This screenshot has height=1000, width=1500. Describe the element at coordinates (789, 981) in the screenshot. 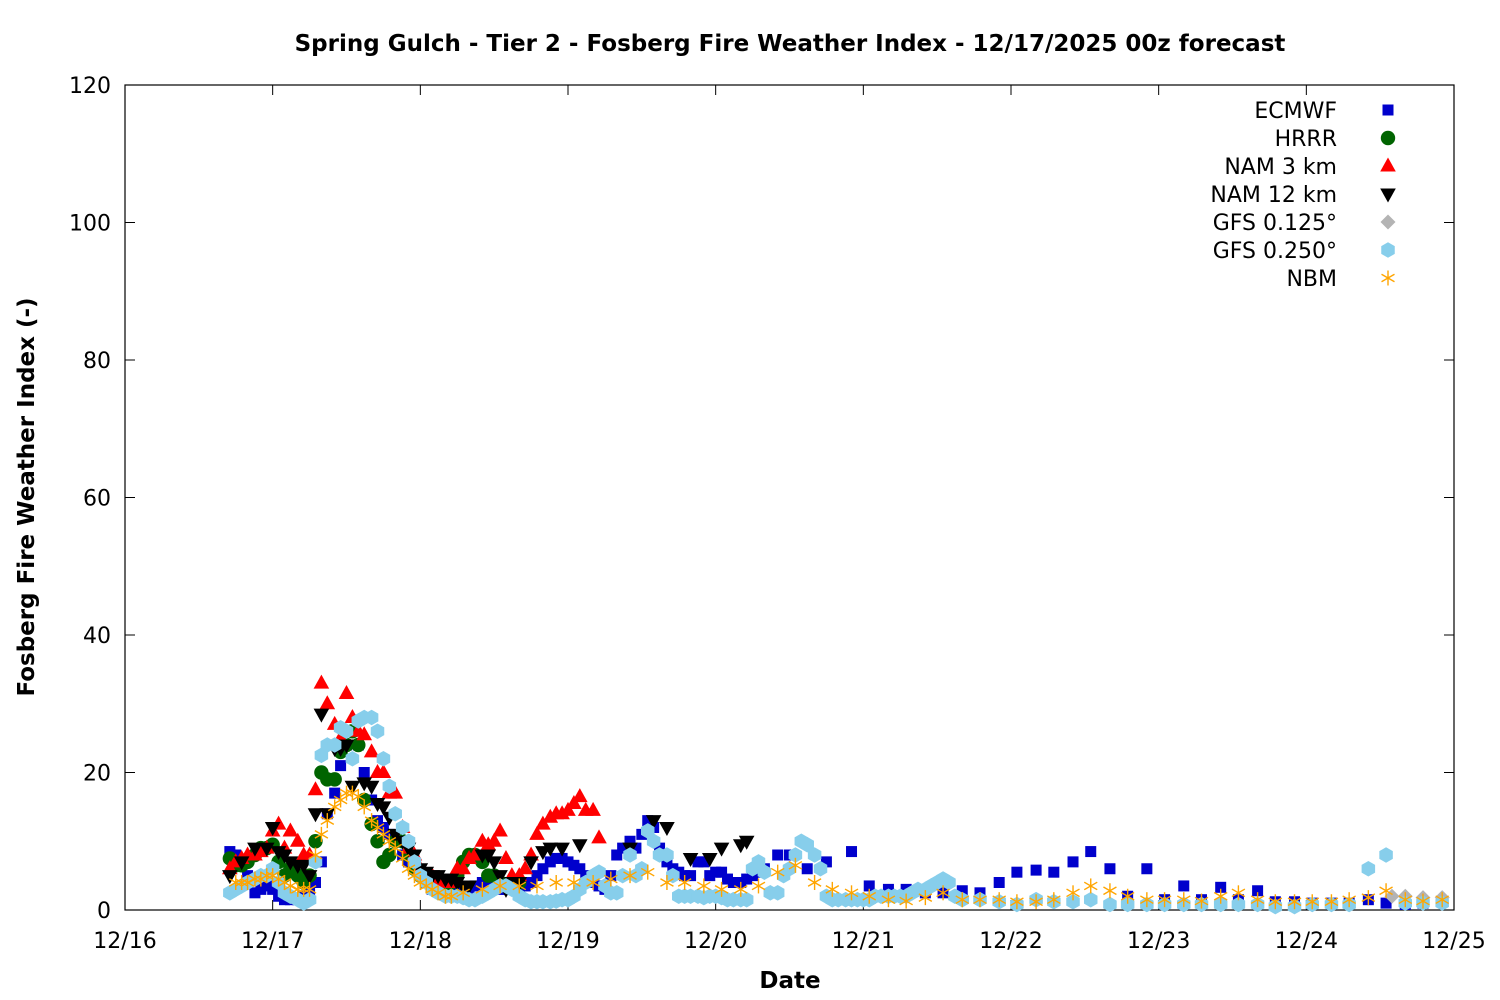

I see `x-axis-title: Date` at that location.